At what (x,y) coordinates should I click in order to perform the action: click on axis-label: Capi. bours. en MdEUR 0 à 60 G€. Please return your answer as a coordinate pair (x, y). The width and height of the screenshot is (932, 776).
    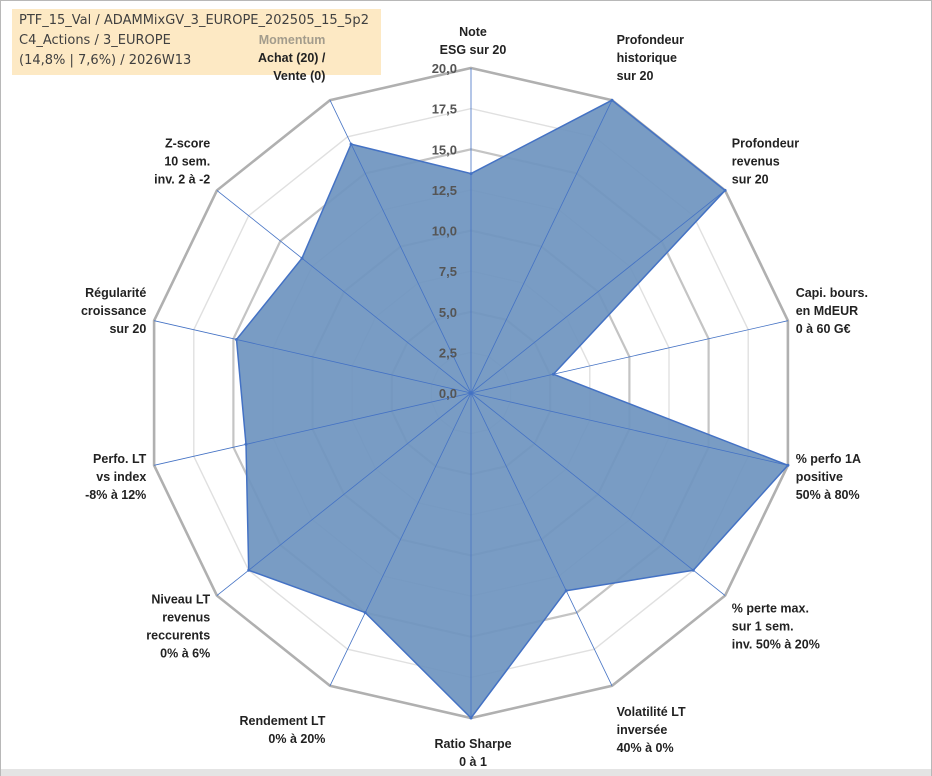
    Looking at the image, I should click on (832, 311).